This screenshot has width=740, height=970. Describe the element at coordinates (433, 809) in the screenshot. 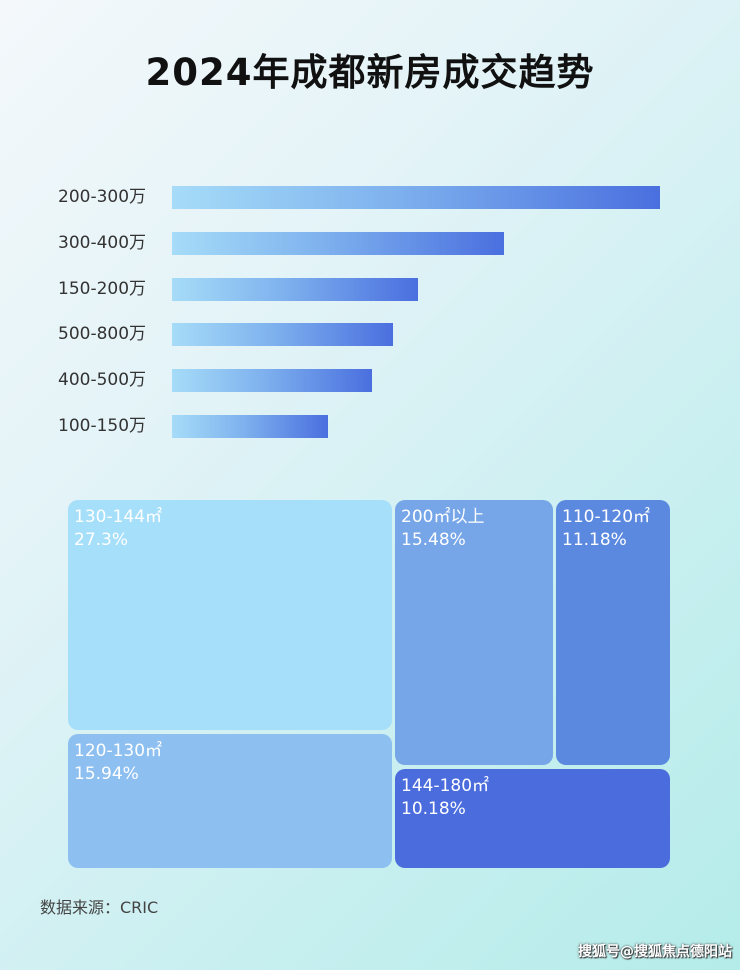

I see `tile-value: 10.18%` at that location.